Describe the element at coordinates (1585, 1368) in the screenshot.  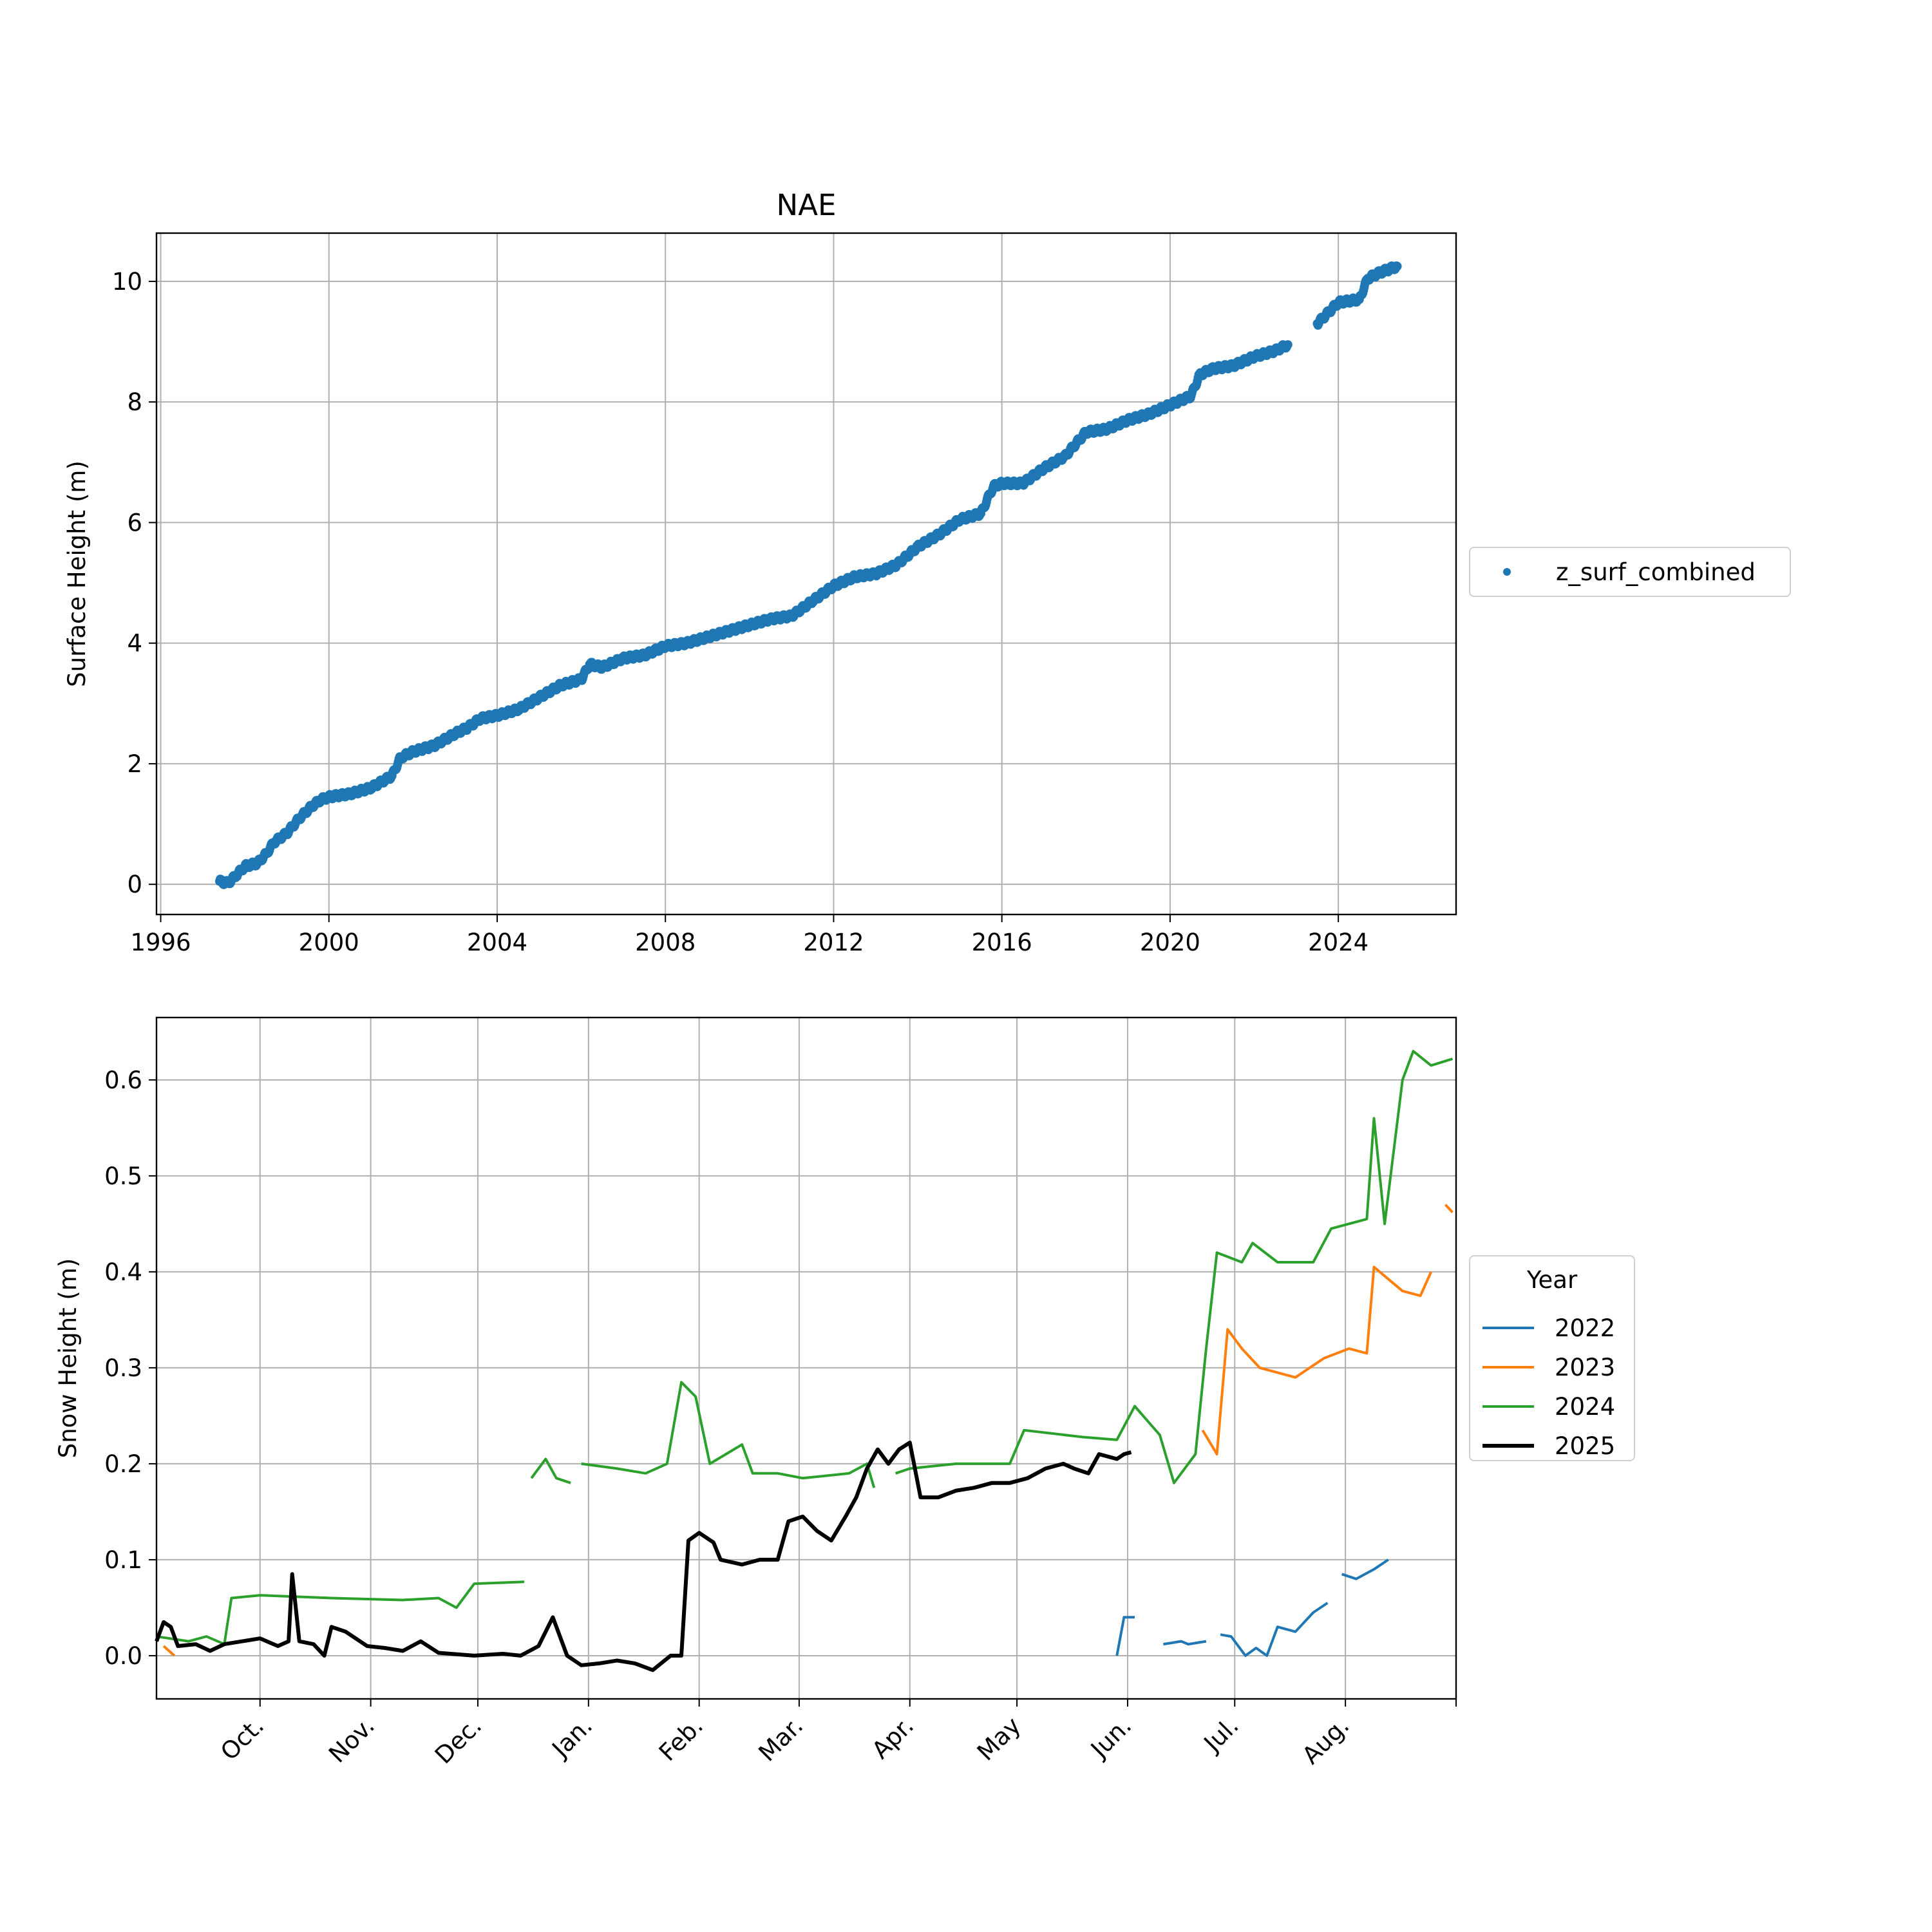
I see `legend-label-2023: 2023` at that location.